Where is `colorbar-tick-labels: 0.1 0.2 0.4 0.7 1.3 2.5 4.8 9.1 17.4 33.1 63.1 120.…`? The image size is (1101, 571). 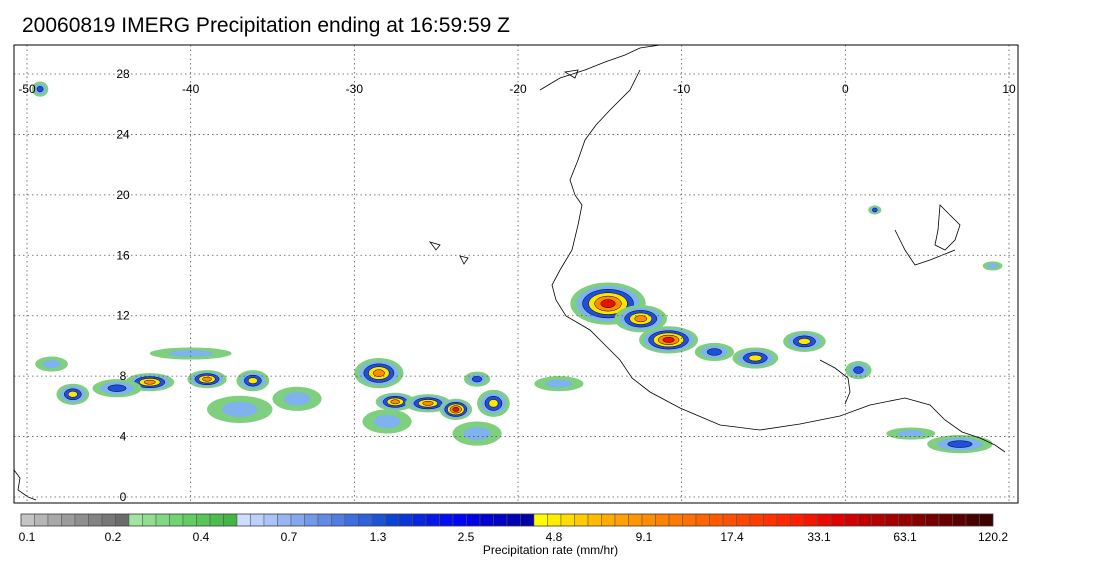
colorbar-tick-labels: 0.1 0.2 0.4 0.7 1.3 2.5 4.8 9.1 17.4 33.1 63.1 120.… is located at coordinates (514, 537).